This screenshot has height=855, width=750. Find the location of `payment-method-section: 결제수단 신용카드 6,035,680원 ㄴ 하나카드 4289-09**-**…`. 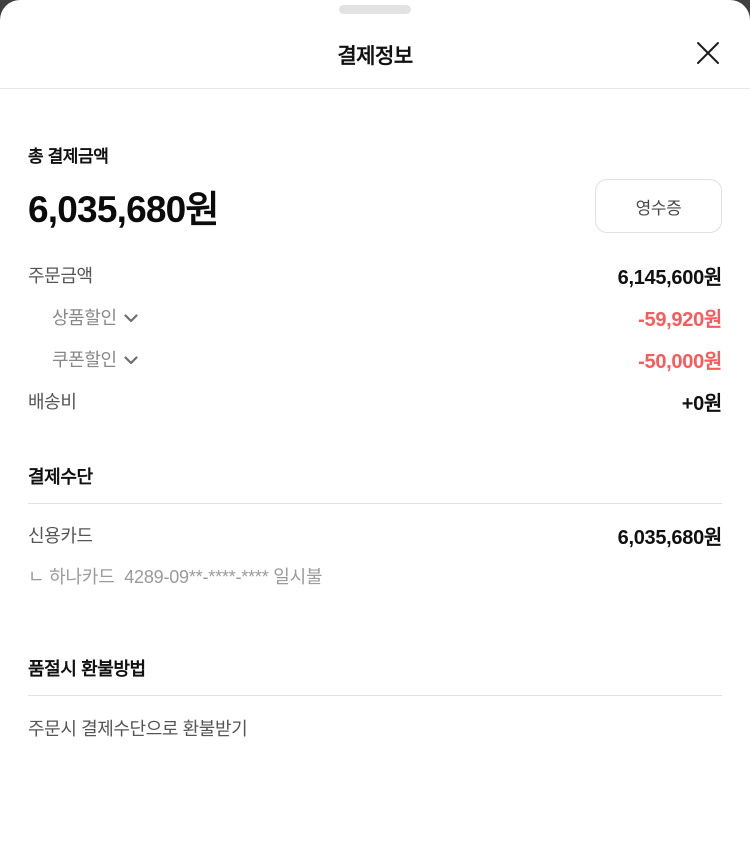

payment-method-section: 결제수단 신용카드 6,035,680원 ㄴ 하나카드 4289-09**-**… is located at coordinates (375, 526).